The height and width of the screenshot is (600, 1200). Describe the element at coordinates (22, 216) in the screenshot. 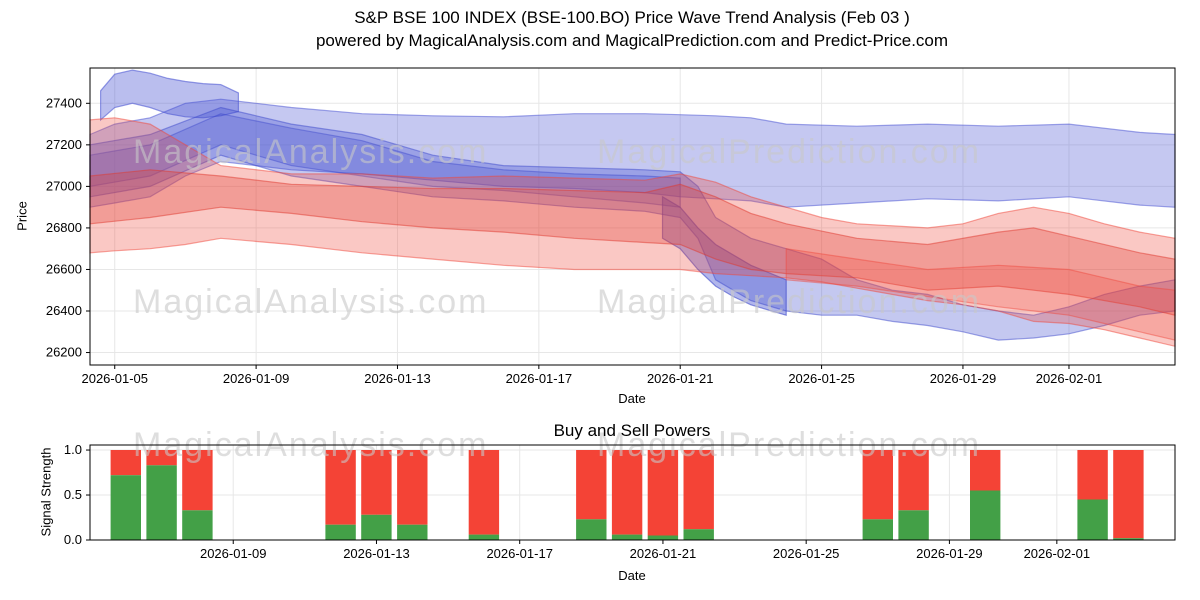

I see `price-axis-label: Price` at that location.